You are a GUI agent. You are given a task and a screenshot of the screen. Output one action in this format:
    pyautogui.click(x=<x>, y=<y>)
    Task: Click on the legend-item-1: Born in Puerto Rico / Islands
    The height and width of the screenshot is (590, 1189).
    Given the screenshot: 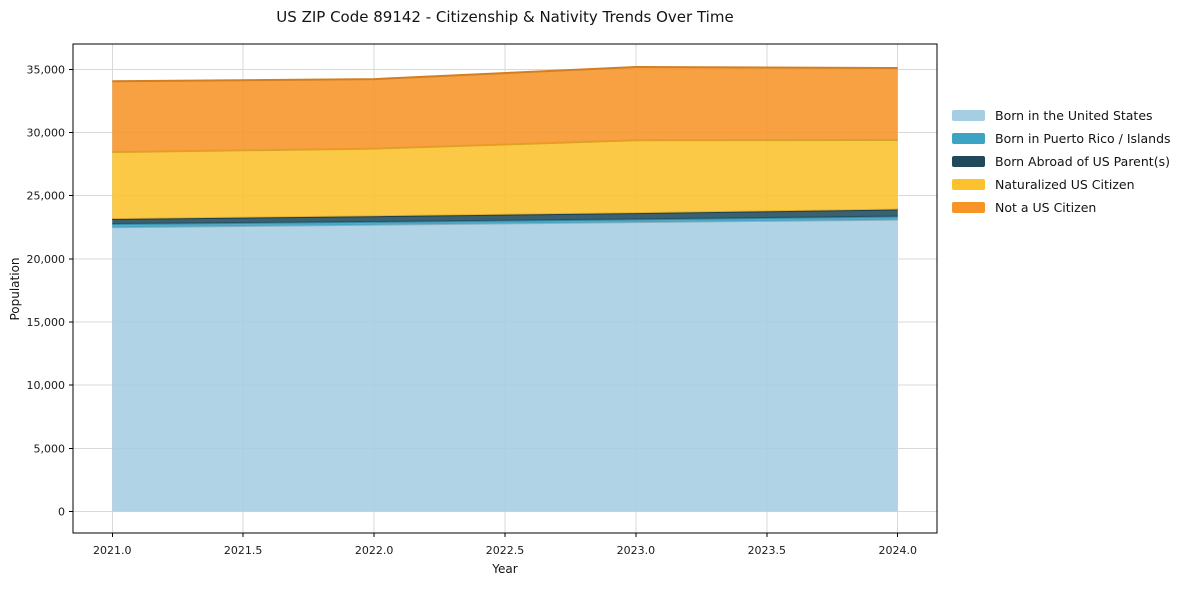 What is the action you would take?
    pyautogui.click(x=1061, y=138)
    